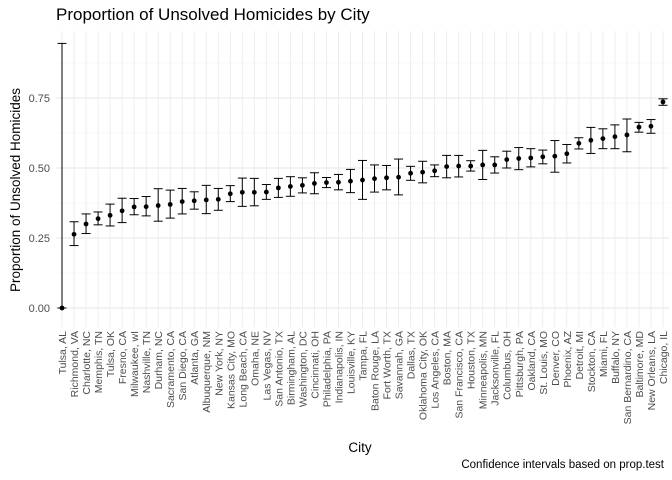  Describe the element at coordinates (219, 363) in the screenshot. I see `x-tick-label: New York, NY` at that location.